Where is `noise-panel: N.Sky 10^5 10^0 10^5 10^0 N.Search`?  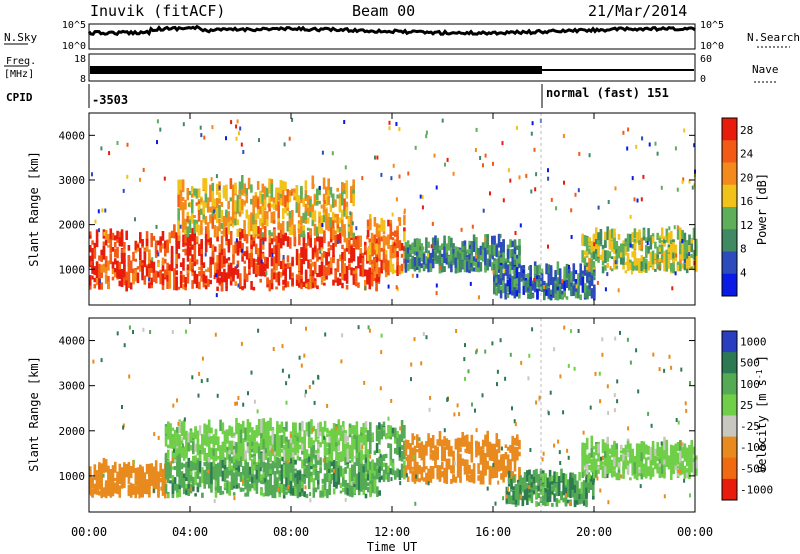
noise-panel: N.Sky 10^5 10^0 10^5 10^0 N.Search is located at coordinates (402, 36).